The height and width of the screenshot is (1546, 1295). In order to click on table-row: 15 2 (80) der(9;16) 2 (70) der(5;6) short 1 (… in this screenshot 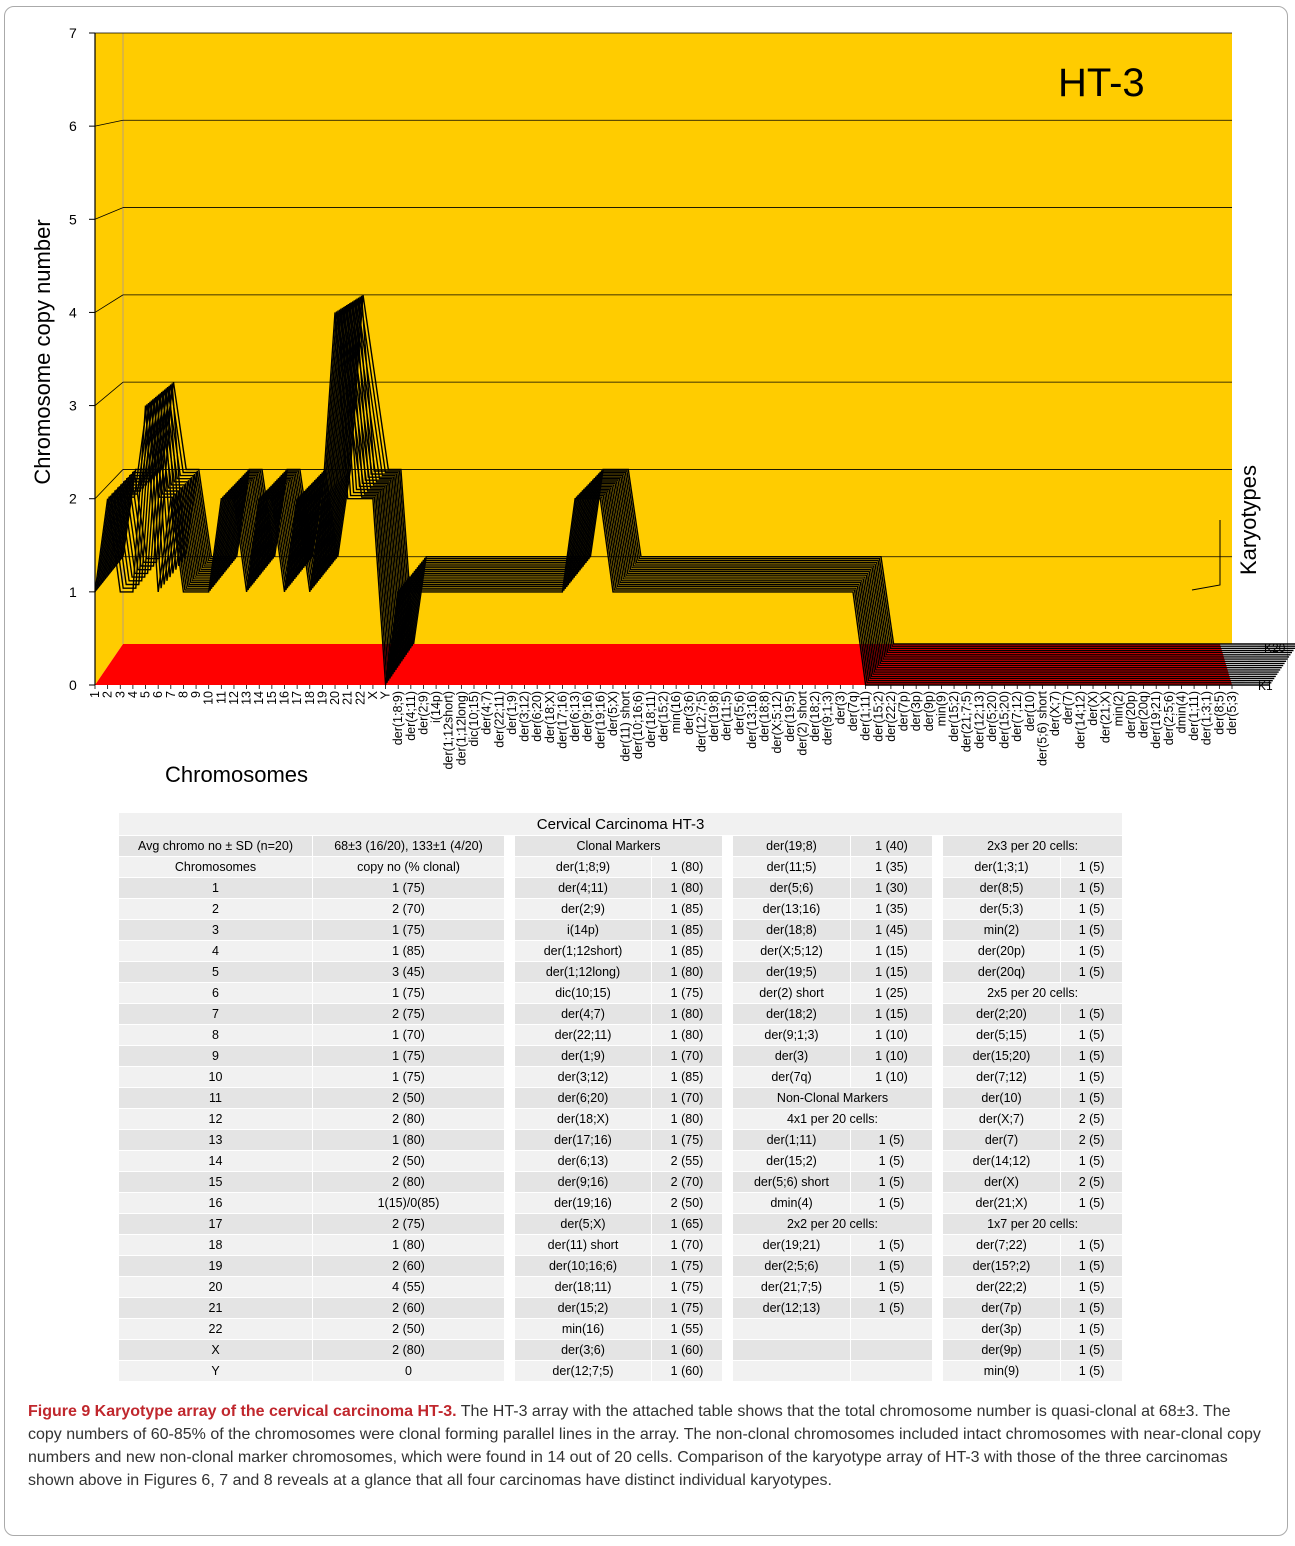, I will do `click(621, 1182)`.